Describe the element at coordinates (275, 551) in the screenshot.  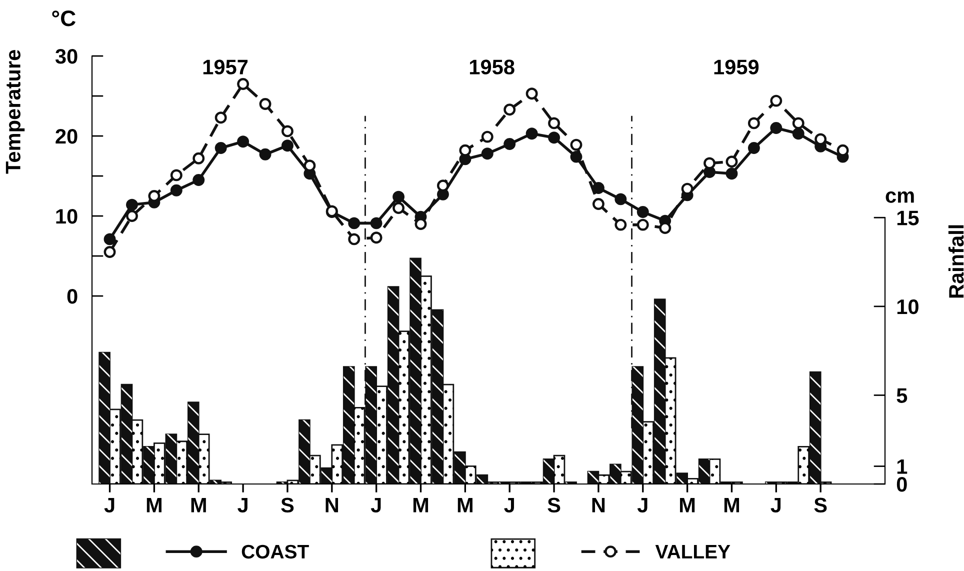
I see `legend-label: COAST` at that location.